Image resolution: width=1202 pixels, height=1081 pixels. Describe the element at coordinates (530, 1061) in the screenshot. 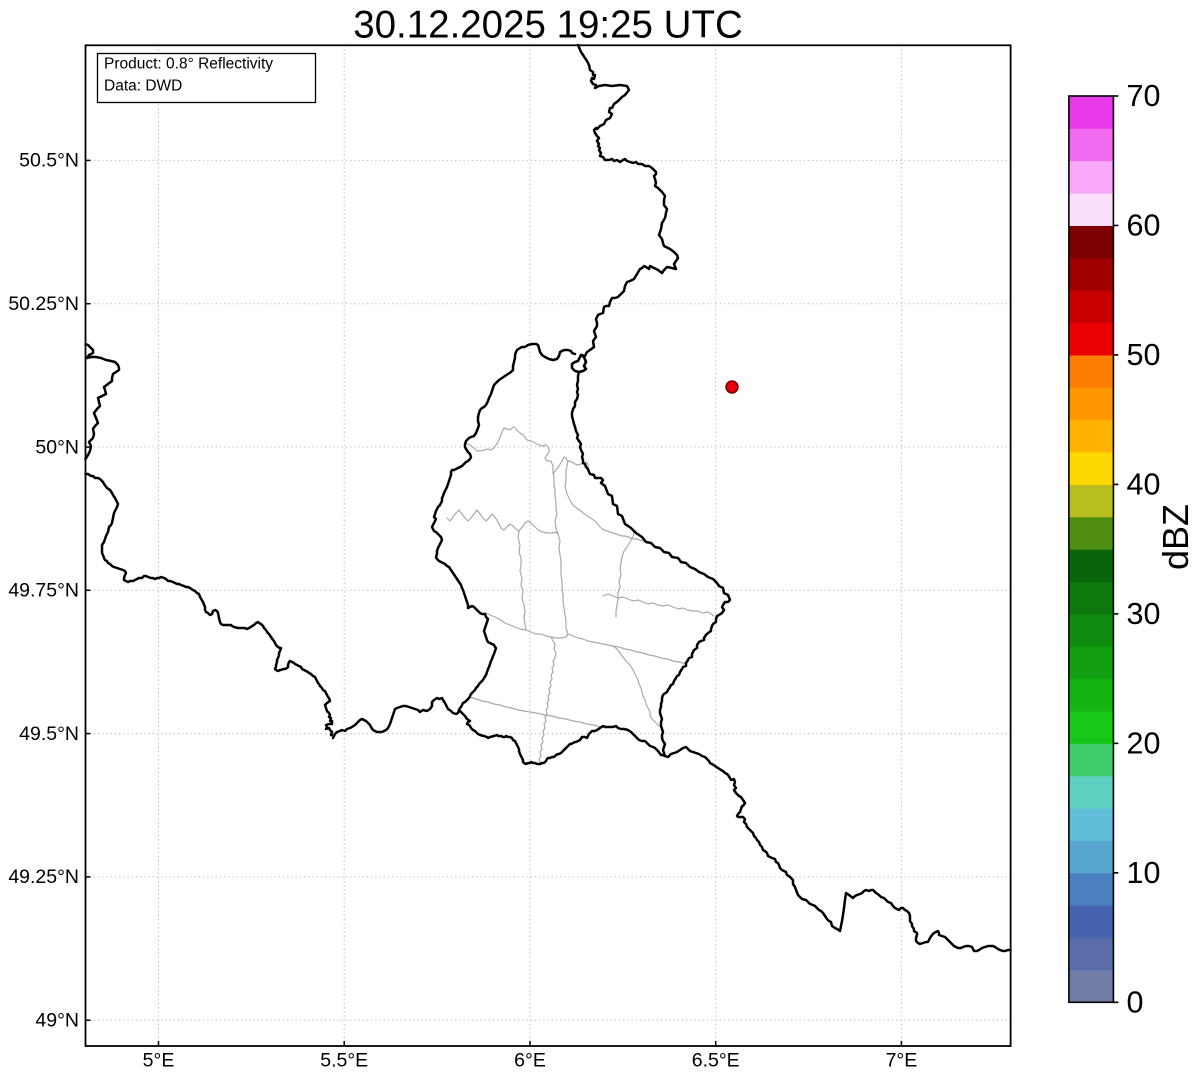

I see `svg-text: 6°E` at that location.